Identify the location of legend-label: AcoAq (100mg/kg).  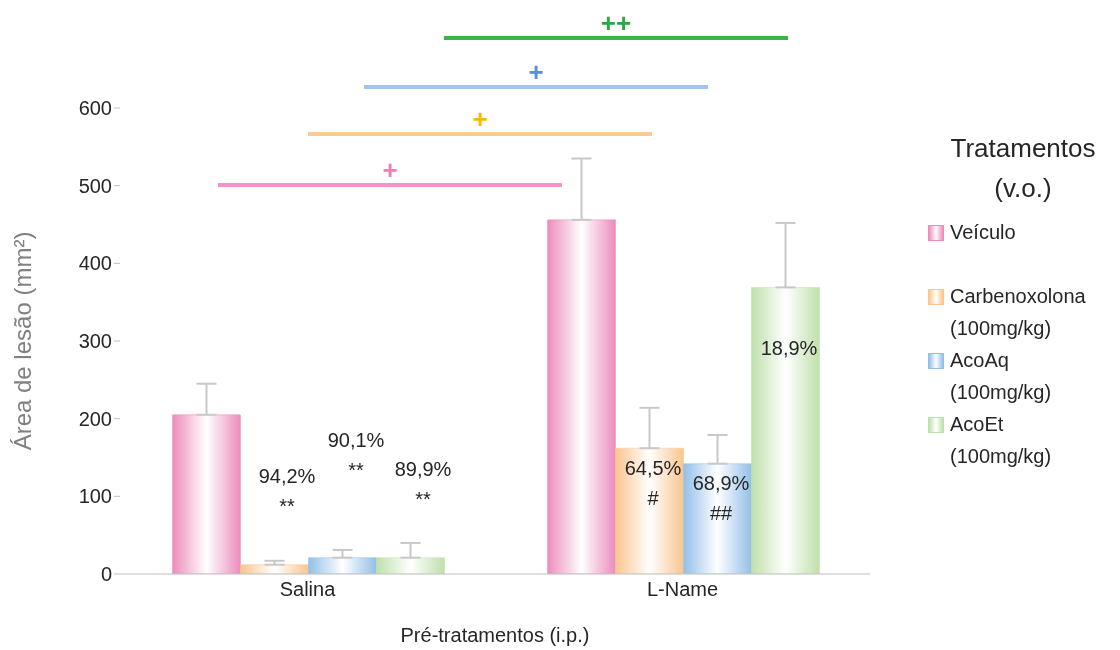
(1001, 376).